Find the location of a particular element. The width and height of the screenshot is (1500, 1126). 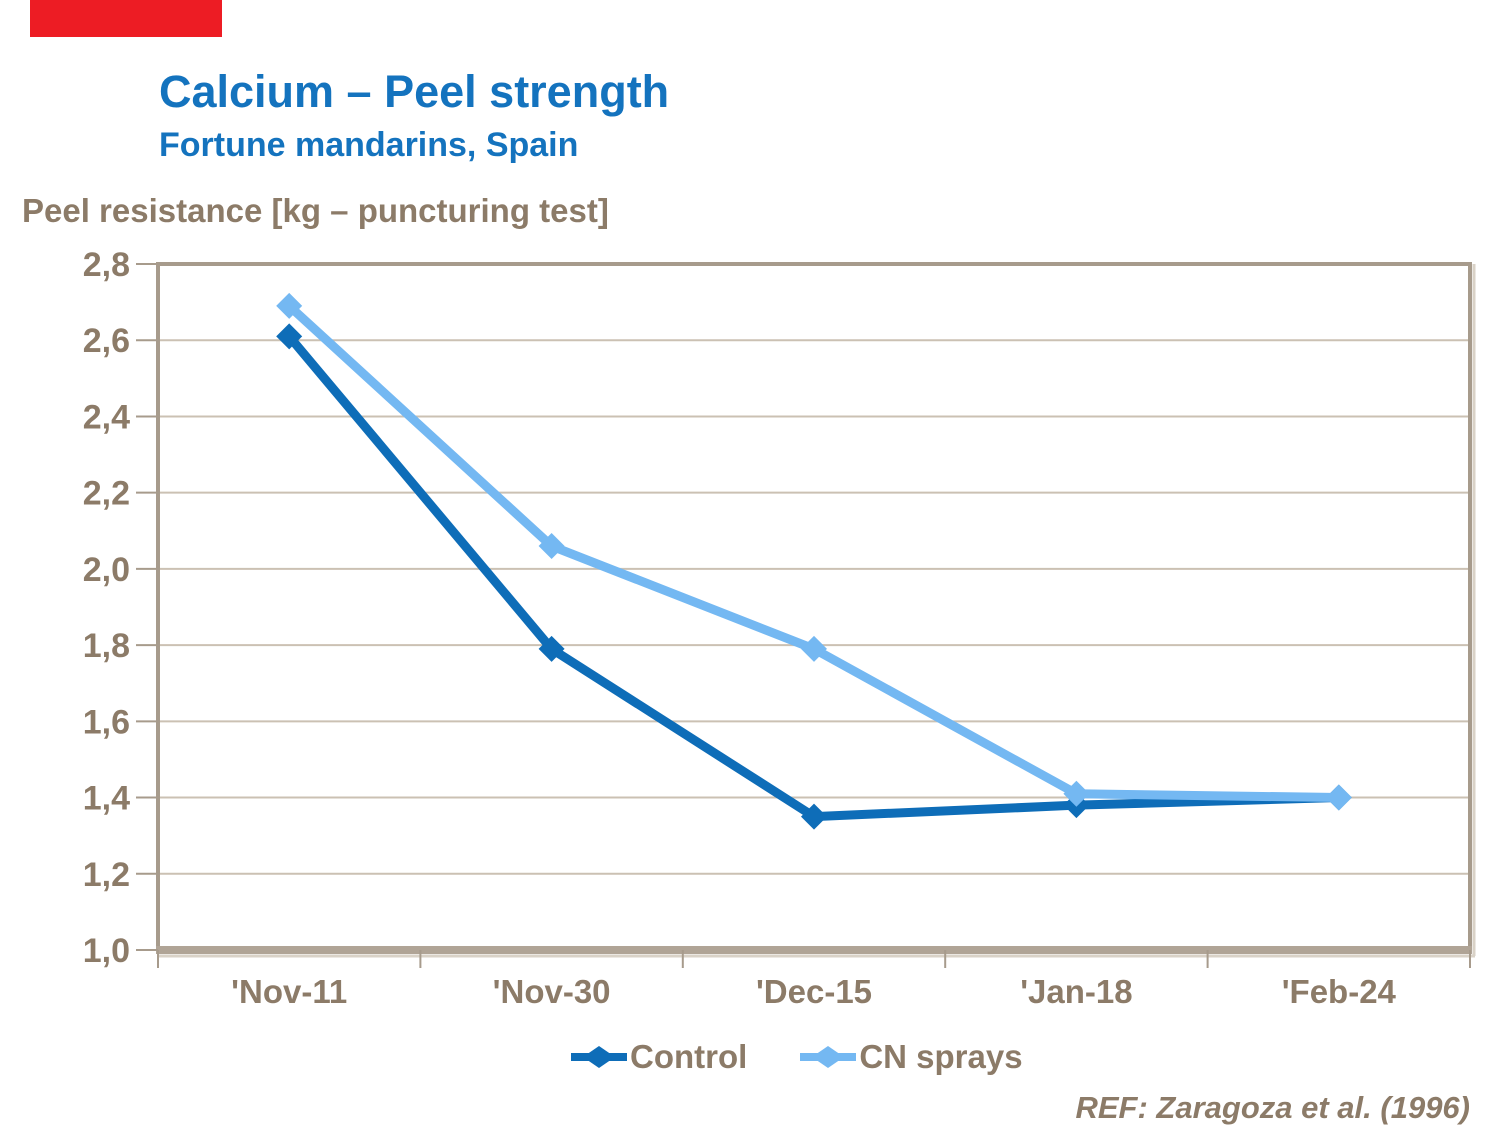

y-tick-label: 2,6 is located at coordinates (106, 341).